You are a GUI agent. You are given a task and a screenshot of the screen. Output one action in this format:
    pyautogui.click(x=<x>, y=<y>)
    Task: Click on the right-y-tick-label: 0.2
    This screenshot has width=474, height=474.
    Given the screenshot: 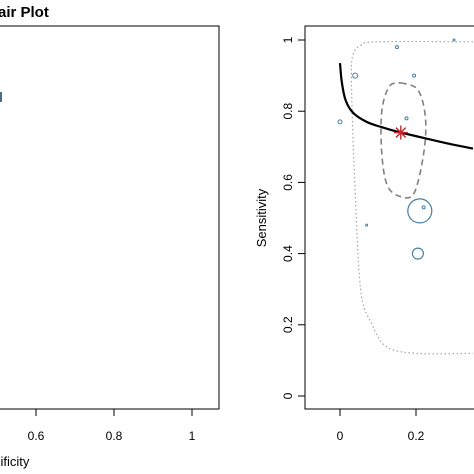 What is the action you would take?
    pyautogui.click(x=288, y=324)
    